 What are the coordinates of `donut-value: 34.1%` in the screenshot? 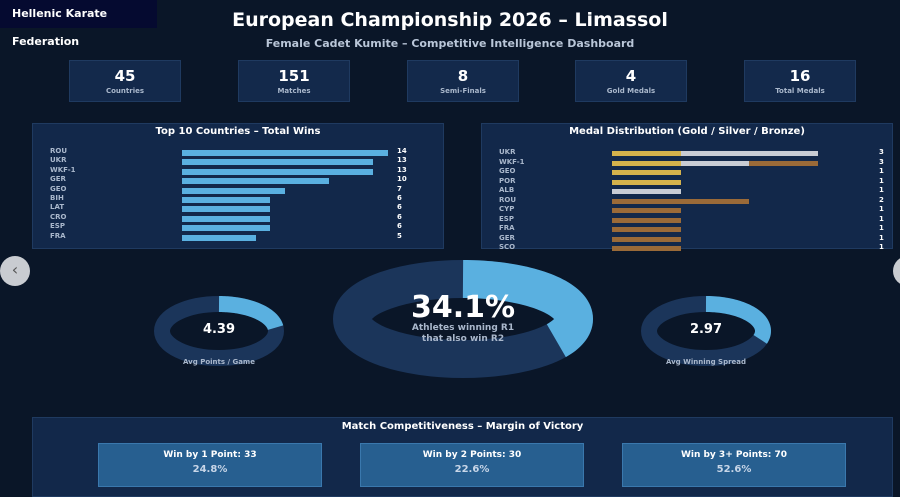 It's located at (463, 307).